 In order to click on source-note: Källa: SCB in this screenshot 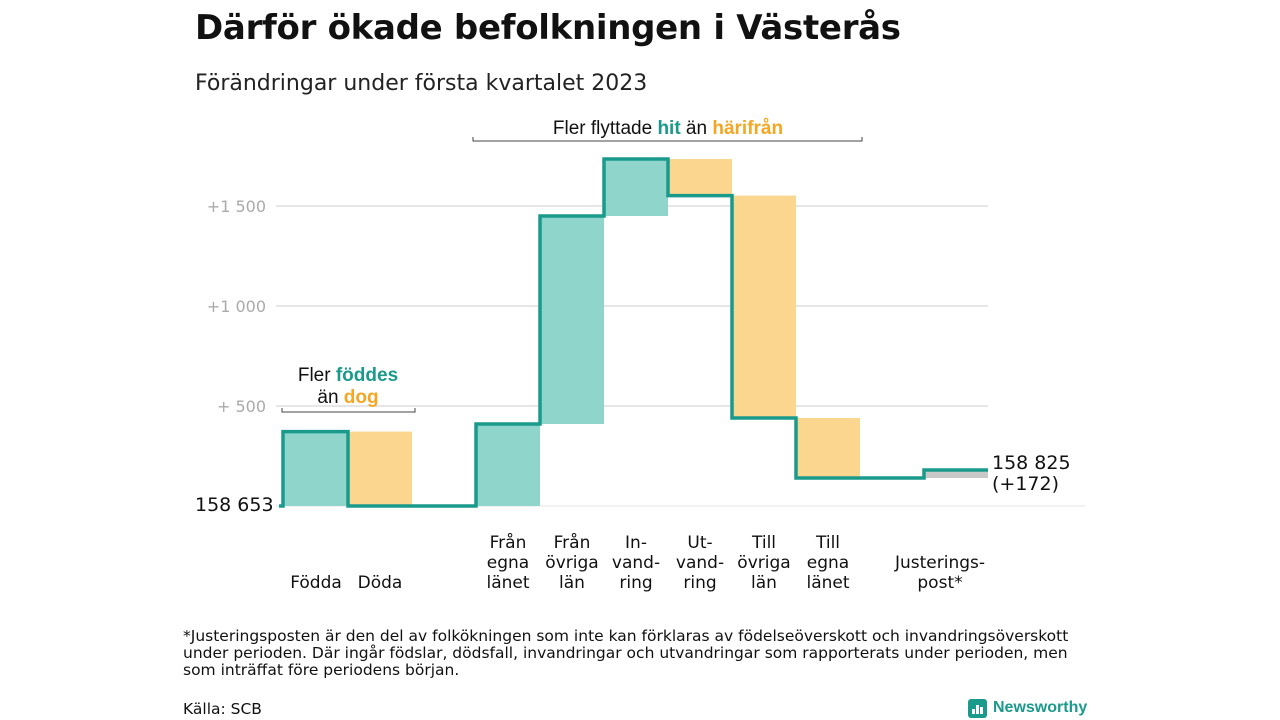, I will do `click(222, 709)`.